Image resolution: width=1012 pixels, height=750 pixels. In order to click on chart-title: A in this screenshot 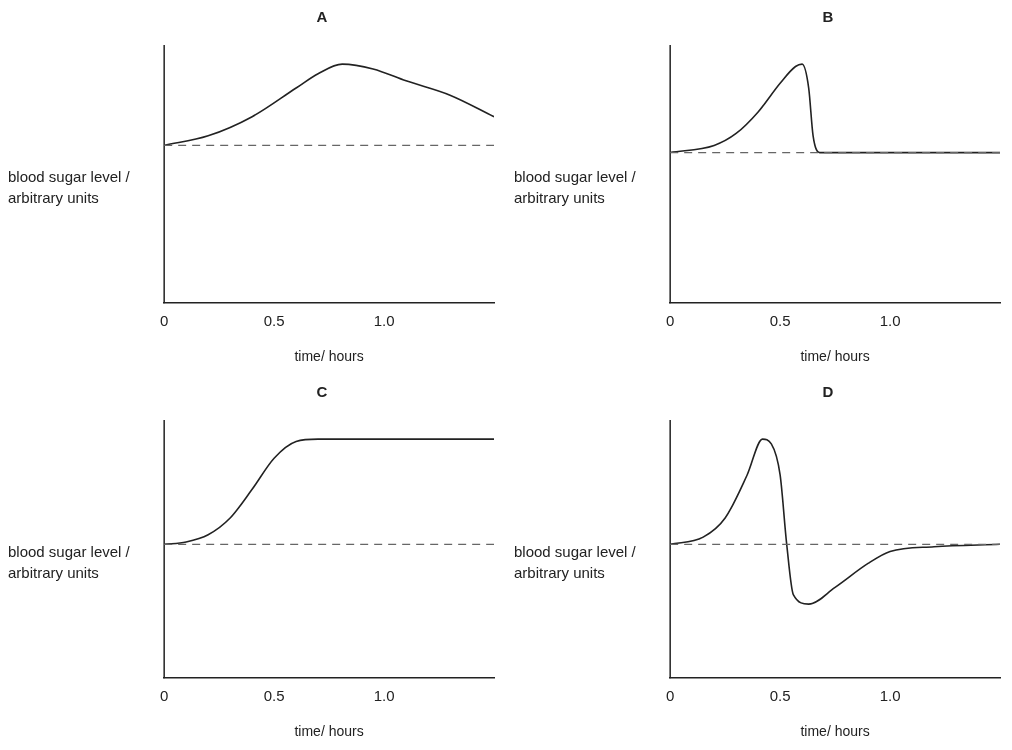, I will do `click(322, 17)`.